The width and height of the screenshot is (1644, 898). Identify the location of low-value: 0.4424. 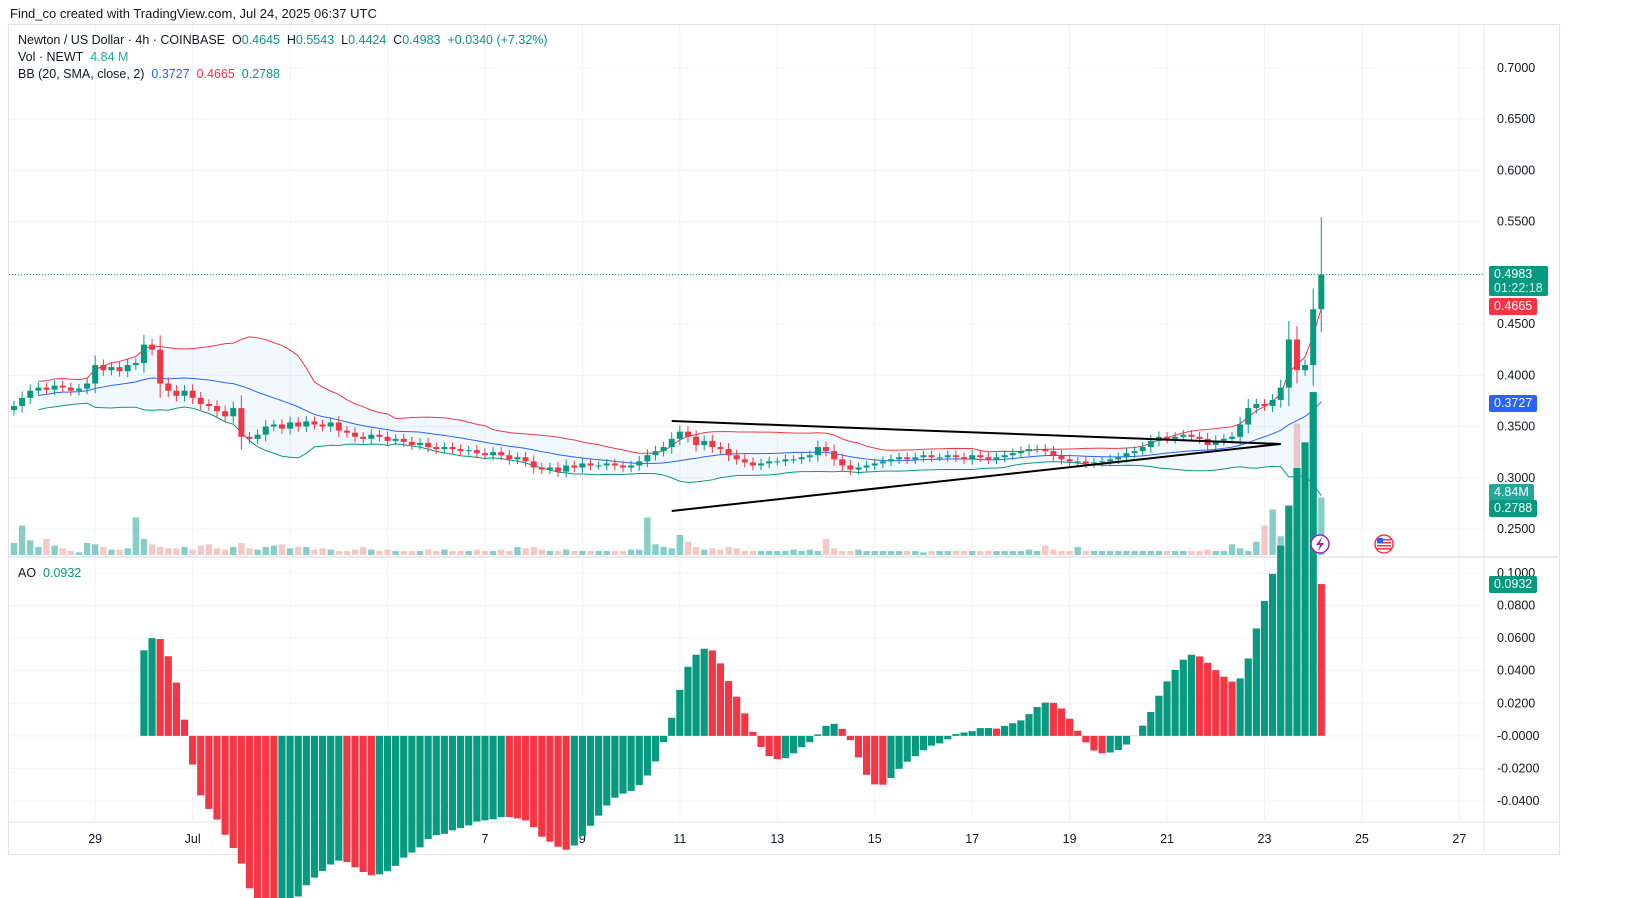
(367, 40).